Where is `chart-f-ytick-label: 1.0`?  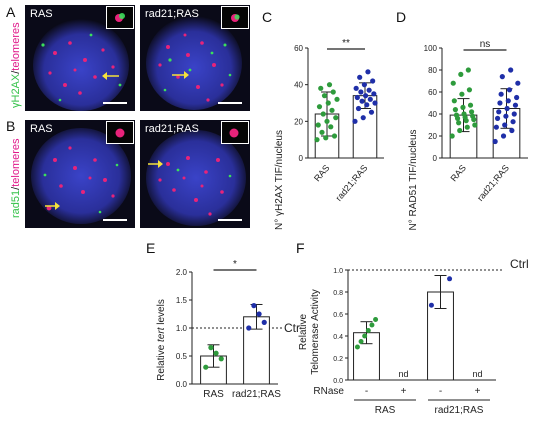 chart-f-ytick-label: 1.0 is located at coordinates (338, 271).